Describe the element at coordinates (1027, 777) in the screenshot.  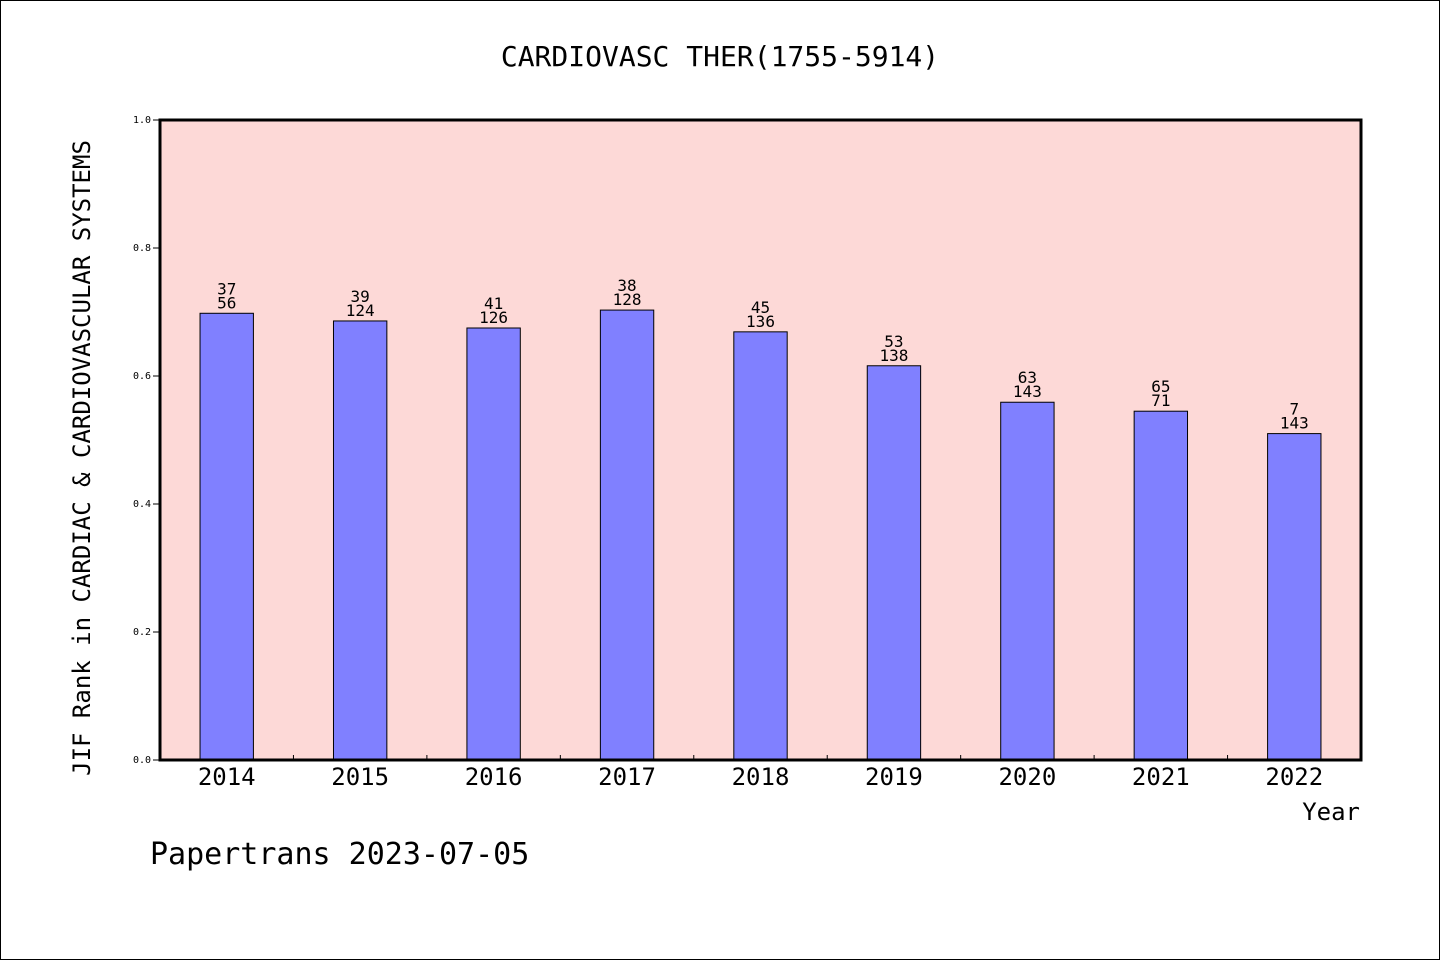
I see `x-tick-label: 2020` at that location.